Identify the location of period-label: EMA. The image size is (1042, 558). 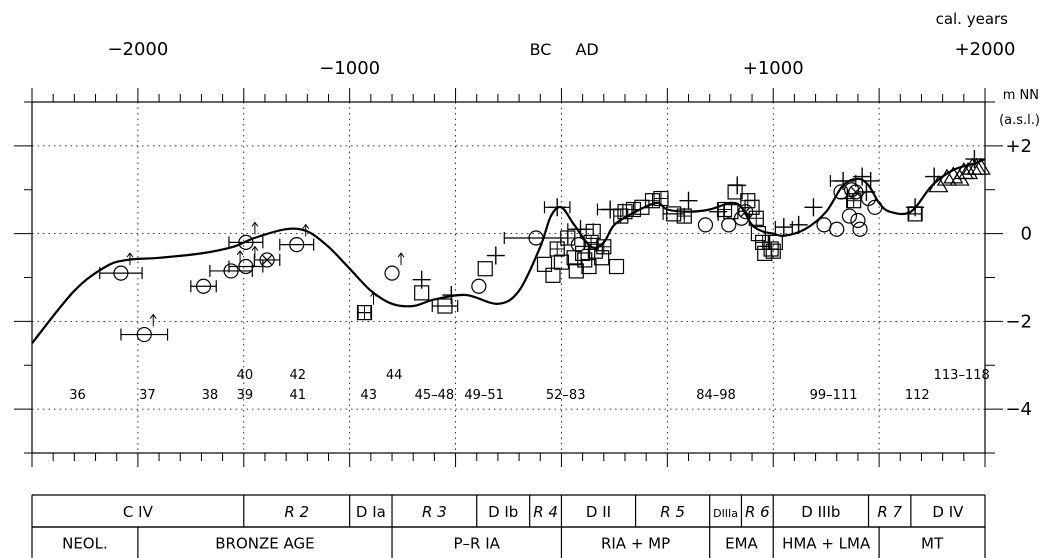
(741, 544).